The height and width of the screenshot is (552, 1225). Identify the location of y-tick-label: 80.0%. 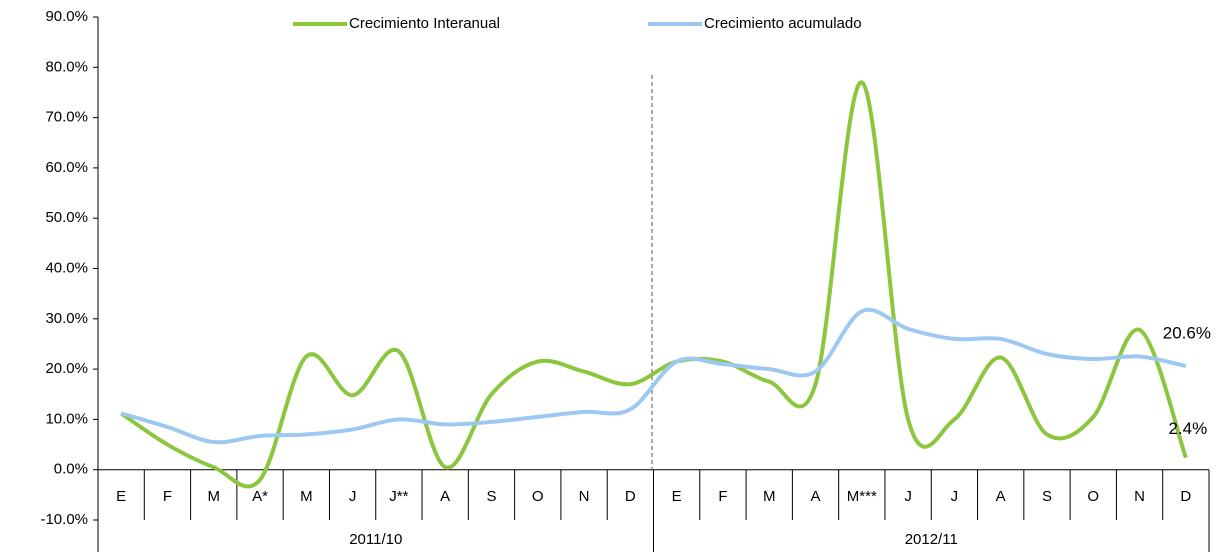
(66, 66).